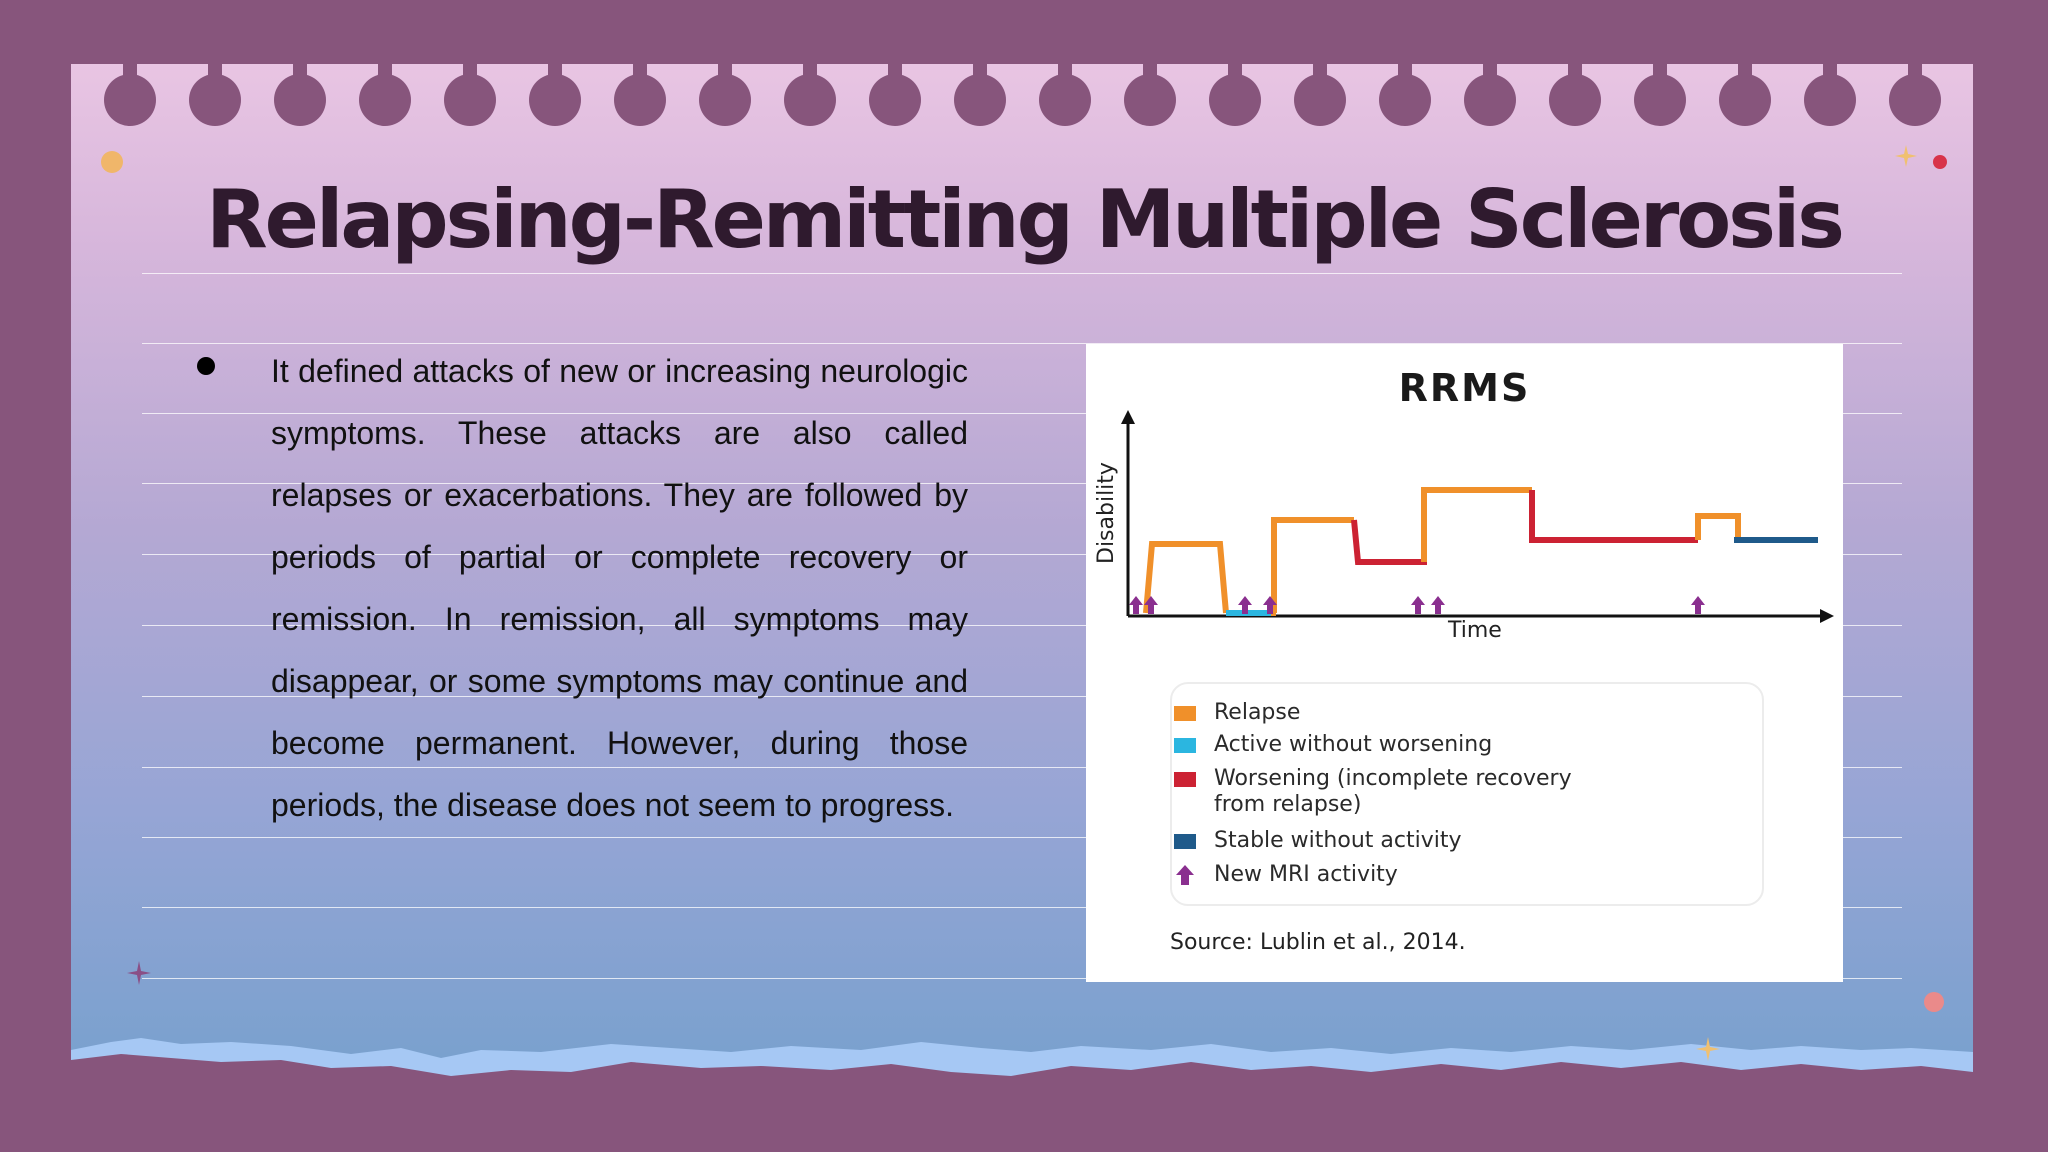  What do you see at coordinates (1474, 630) in the screenshot?
I see `x-axis-label: Time` at bounding box center [1474, 630].